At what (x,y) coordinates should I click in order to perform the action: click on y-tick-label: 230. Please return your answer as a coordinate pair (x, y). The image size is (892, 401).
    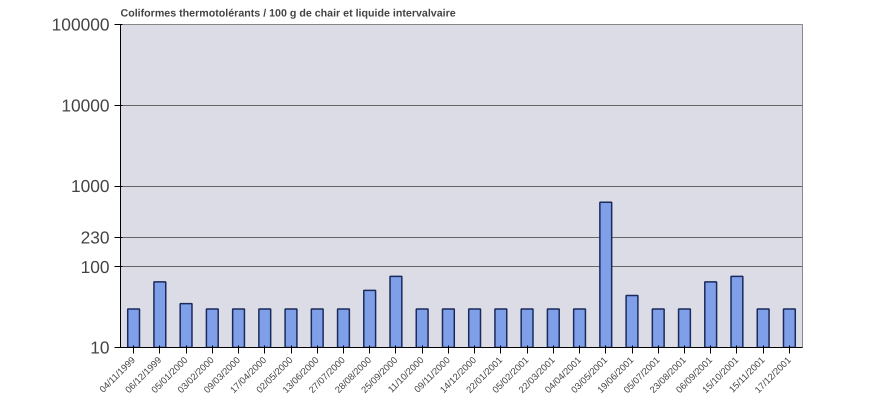
    Looking at the image, I should click on (95, 238).